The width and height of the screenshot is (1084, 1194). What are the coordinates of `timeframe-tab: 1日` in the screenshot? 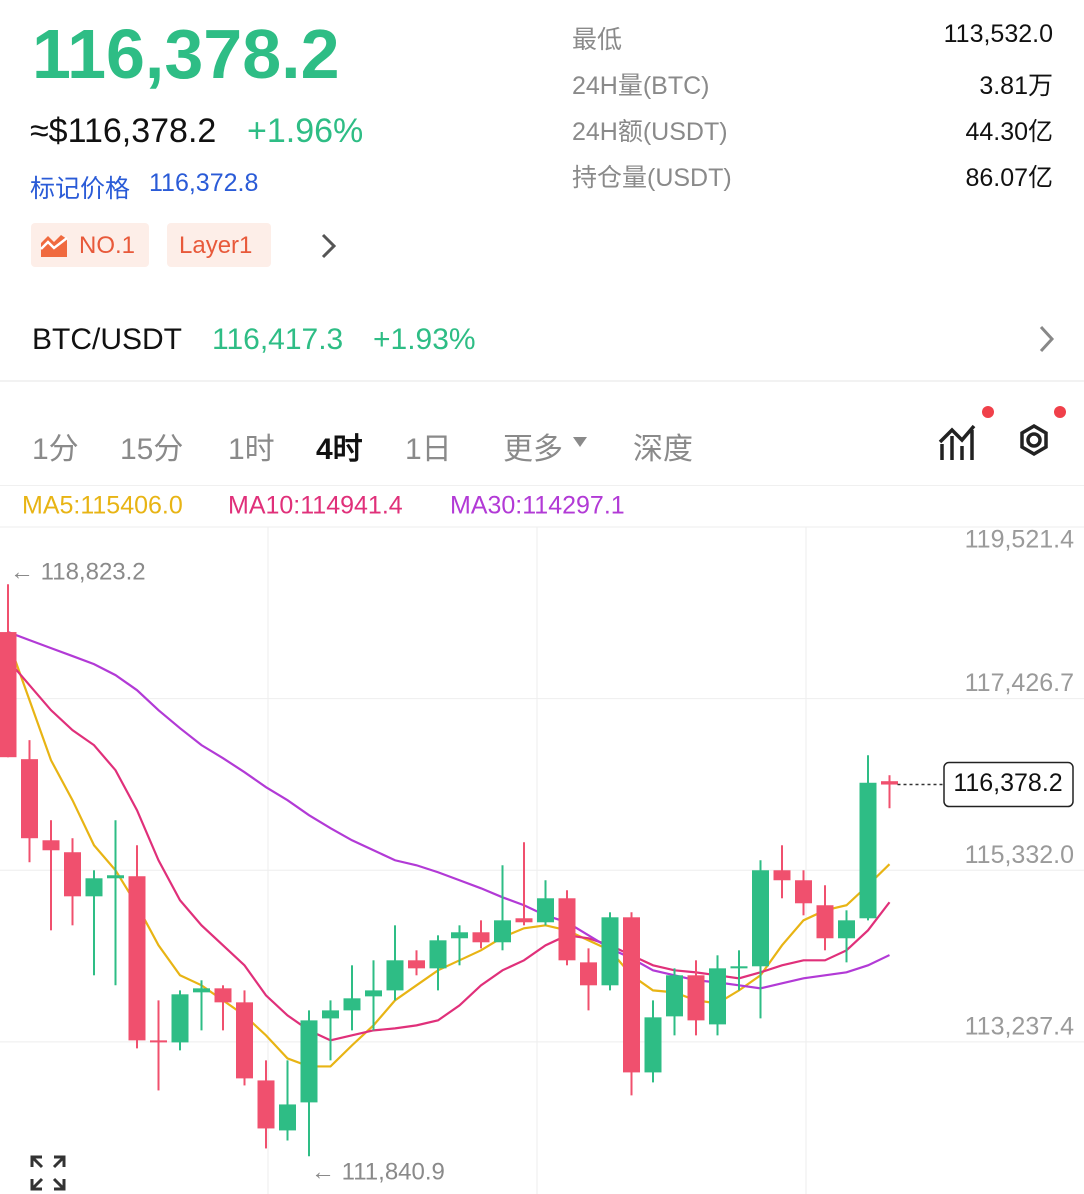 It's located at (428, 449).